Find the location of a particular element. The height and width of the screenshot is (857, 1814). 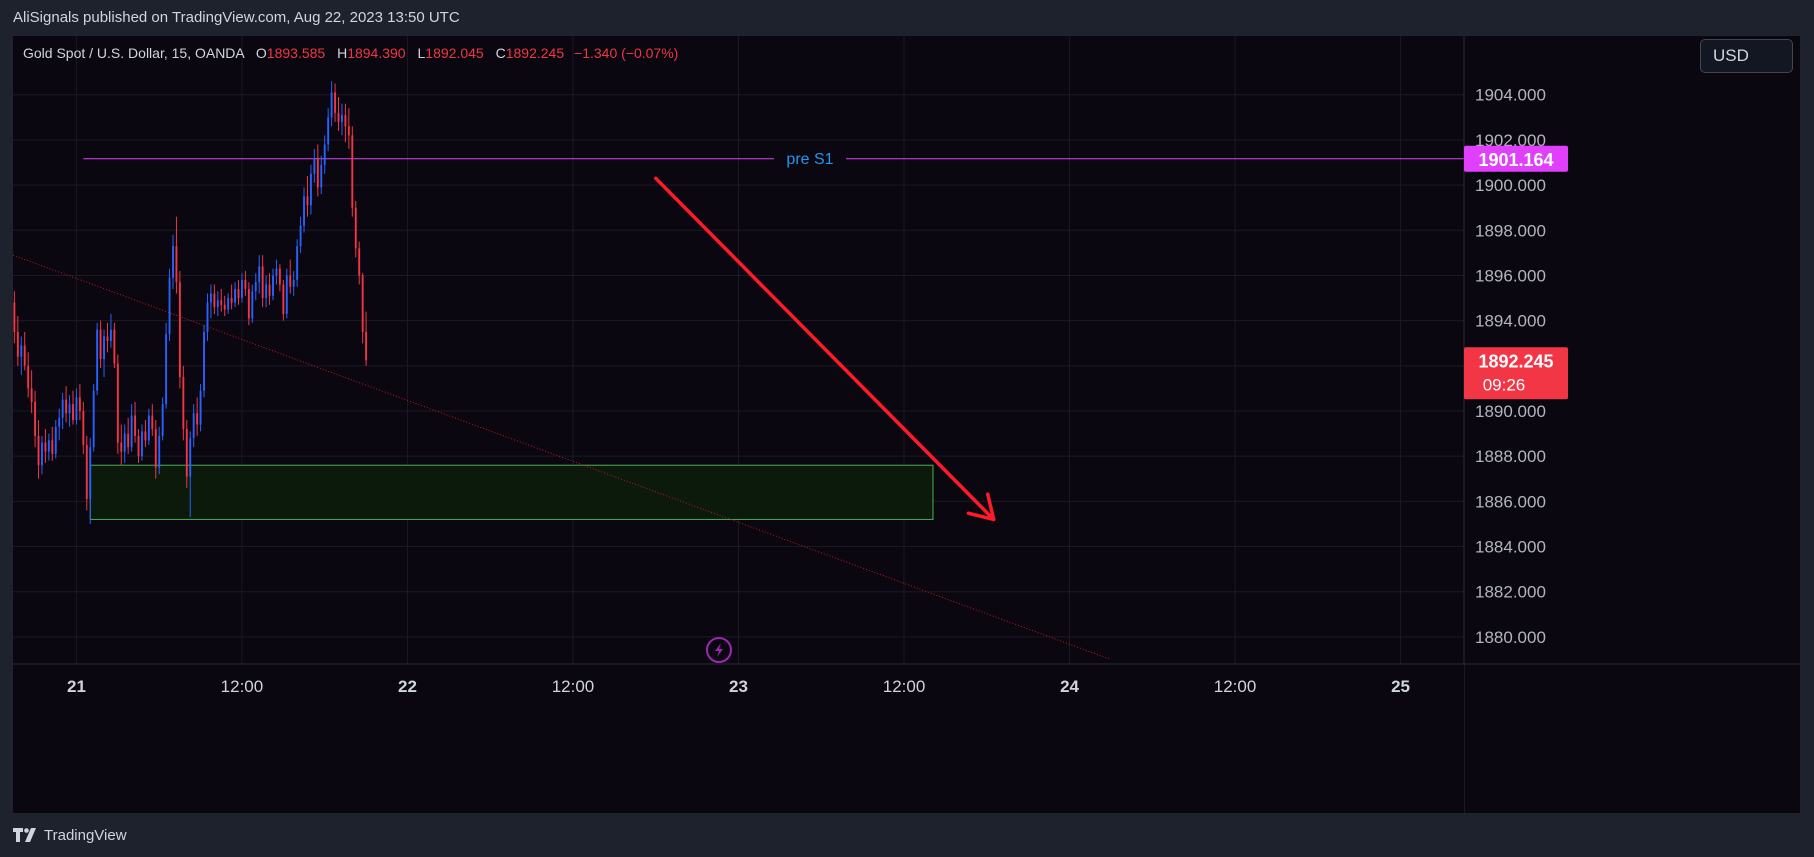

lightning-icon is located at coordinates (719, 650).